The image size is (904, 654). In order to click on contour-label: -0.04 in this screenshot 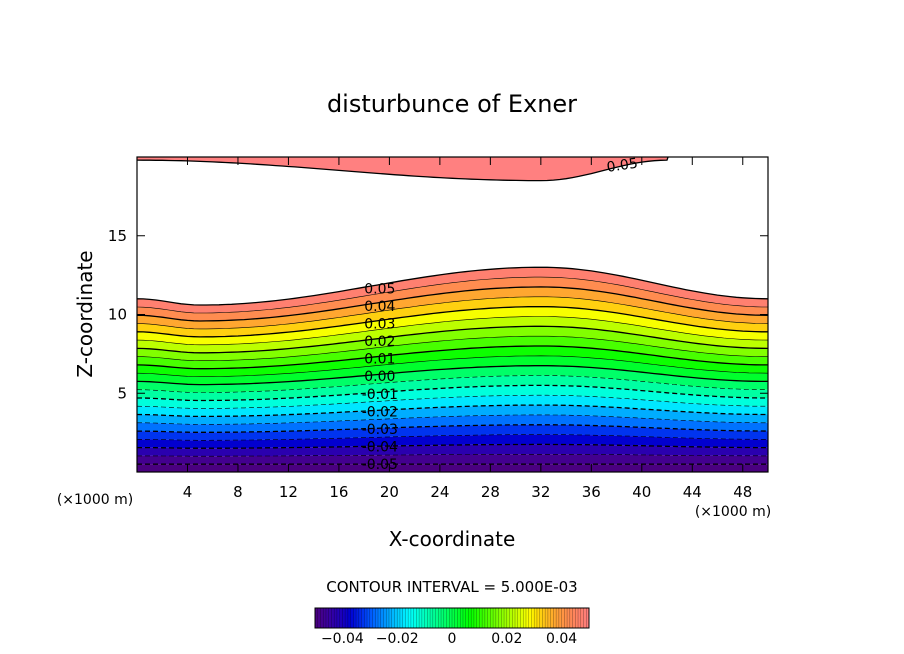, I will do `click(380, 448)`.